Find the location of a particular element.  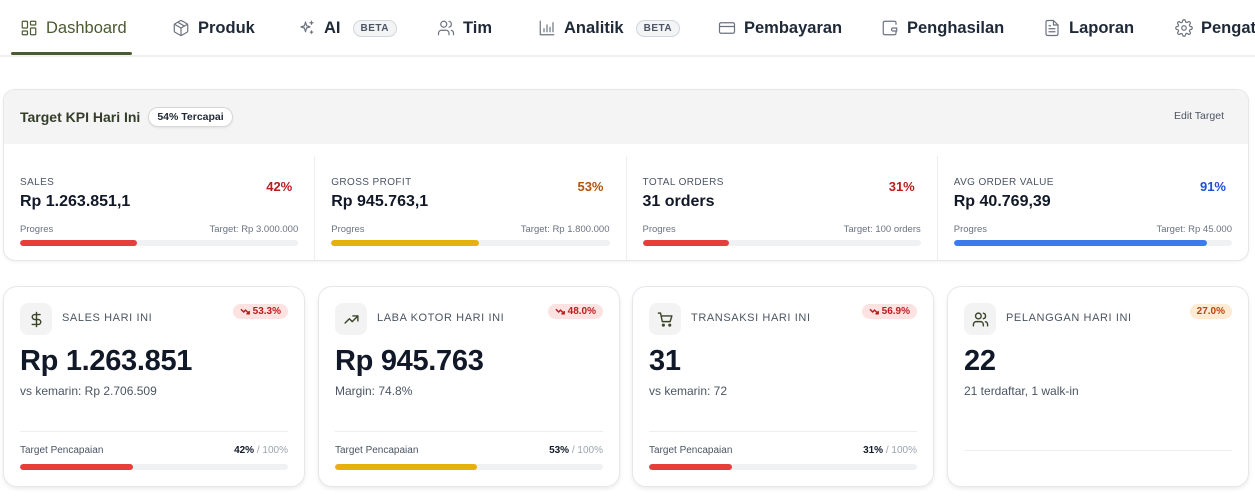

kpi-value: Rp 40.769,39 is located at coordinates (1002, 201).